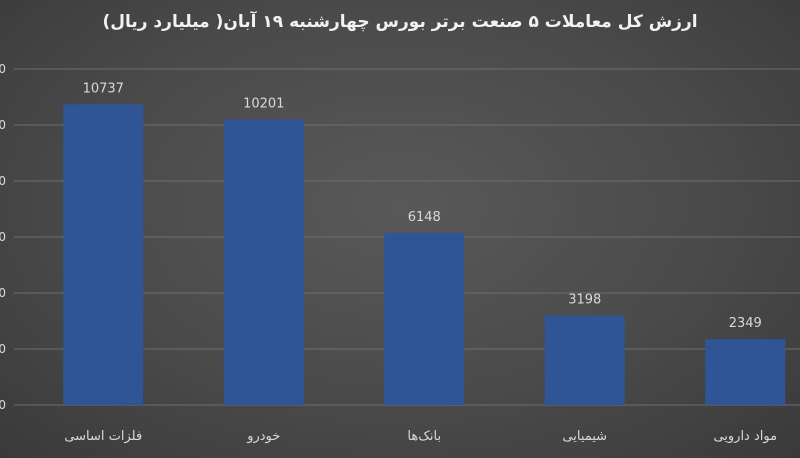  I want to click on x-tick-label: بانک‌ها, so click(424, 436).